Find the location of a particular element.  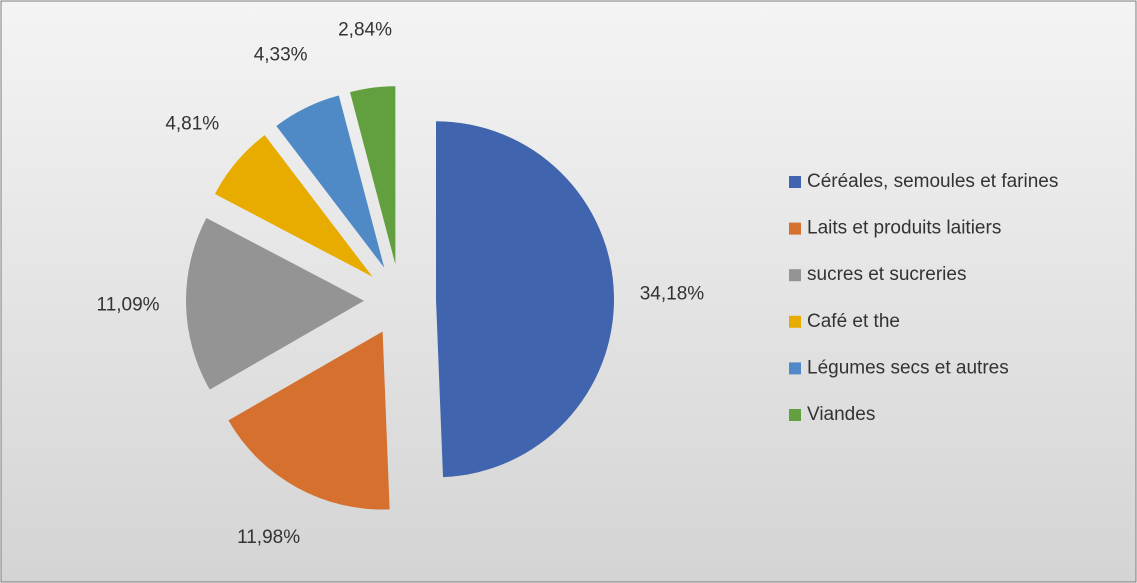

legend-label: Café et the is located at coordinates (853, 321).